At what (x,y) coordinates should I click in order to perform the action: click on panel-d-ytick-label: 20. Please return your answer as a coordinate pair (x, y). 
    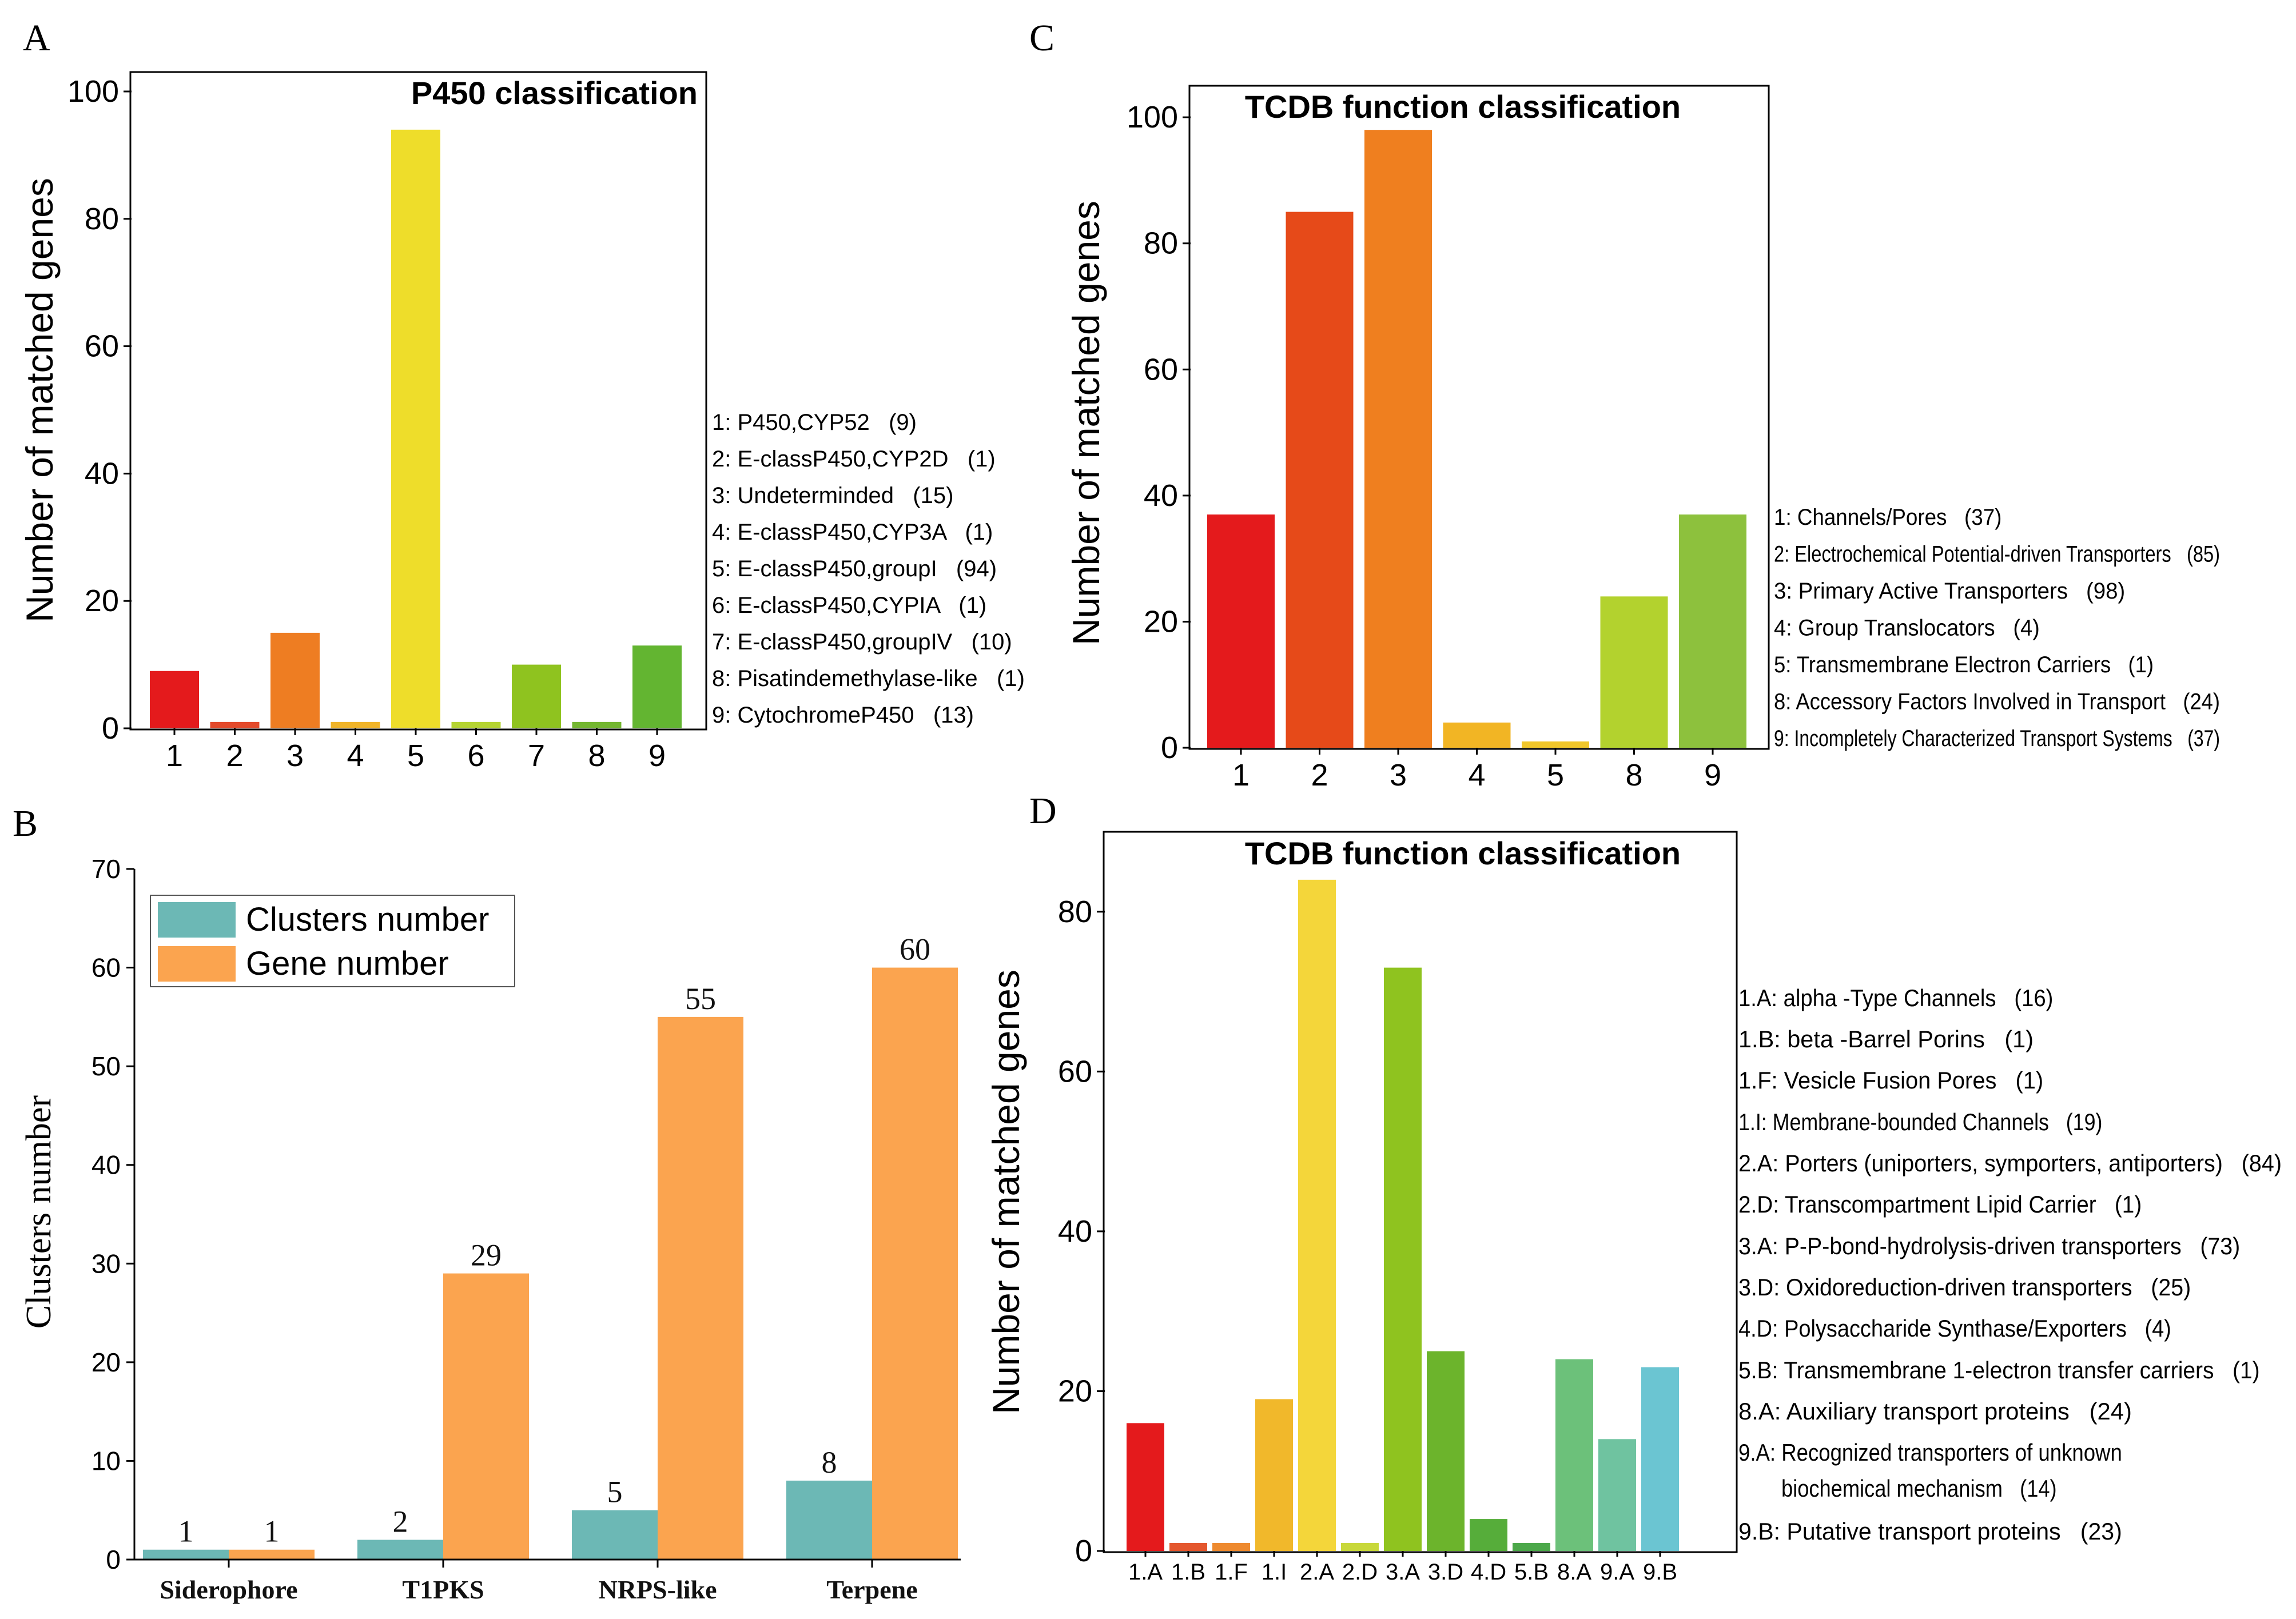
    Looking at the image, I should click on (1075, 1391).